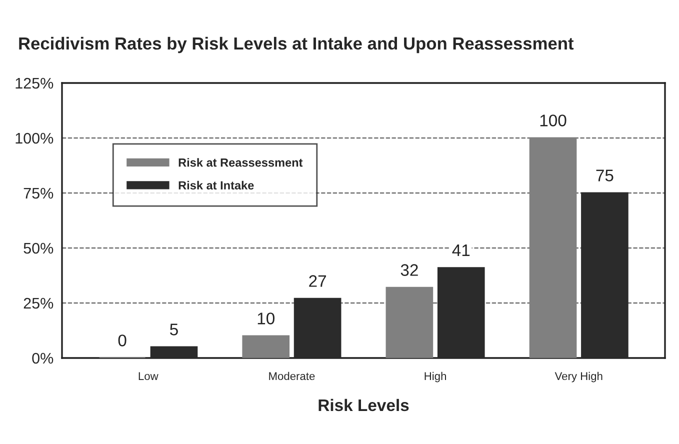 This screenshot has width=679, height=444. What do you see at coordinates (292, 376) in the screenshot?
I see `x-tick-label: Moderate` at bounding box center [292, 376].